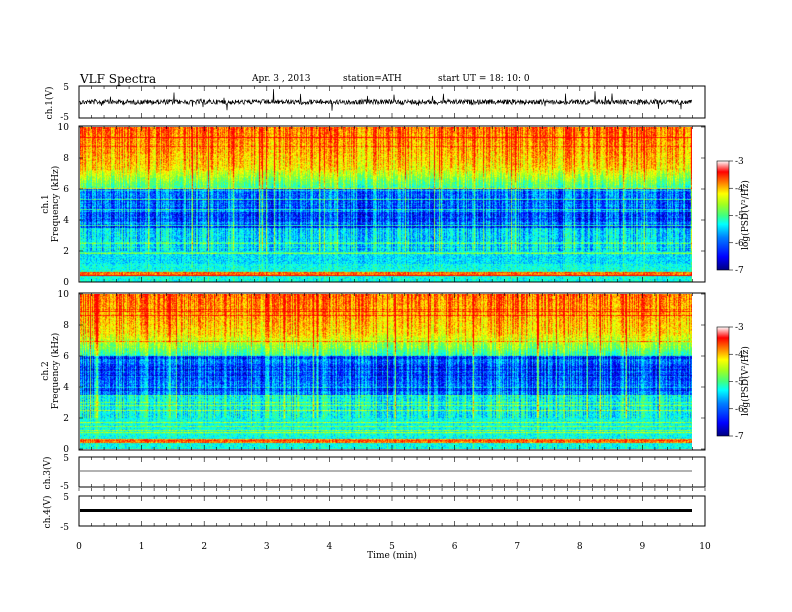 This screenshot has height=612, width=792. Describe the element at coordinates (79, 547) in the screenshot. I see `x-tick-label: 0` at that location.